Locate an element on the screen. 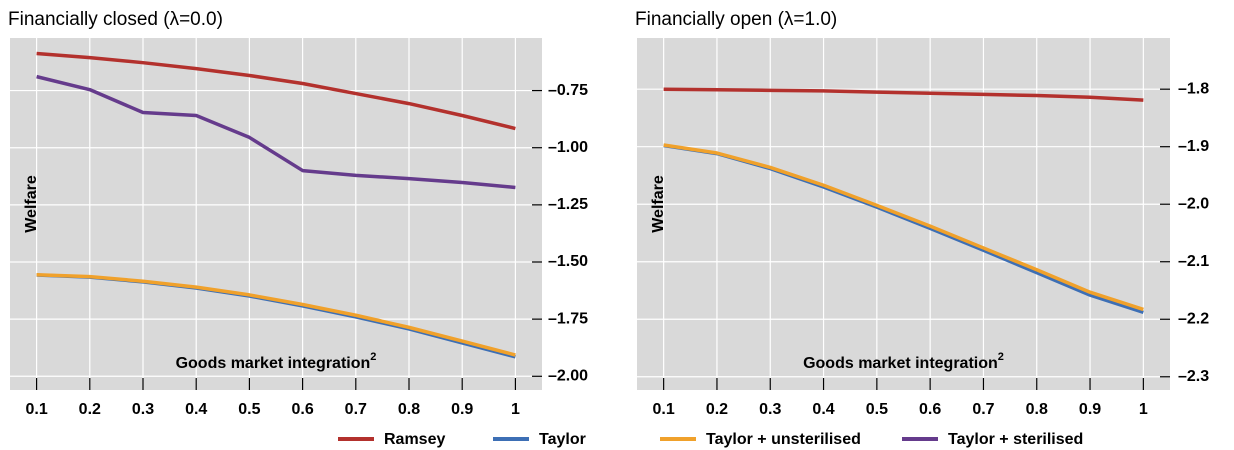 This screenshot has height=450, width=1234. legend-label: Taylor + sterilised is located at coordinates (1015, 439).